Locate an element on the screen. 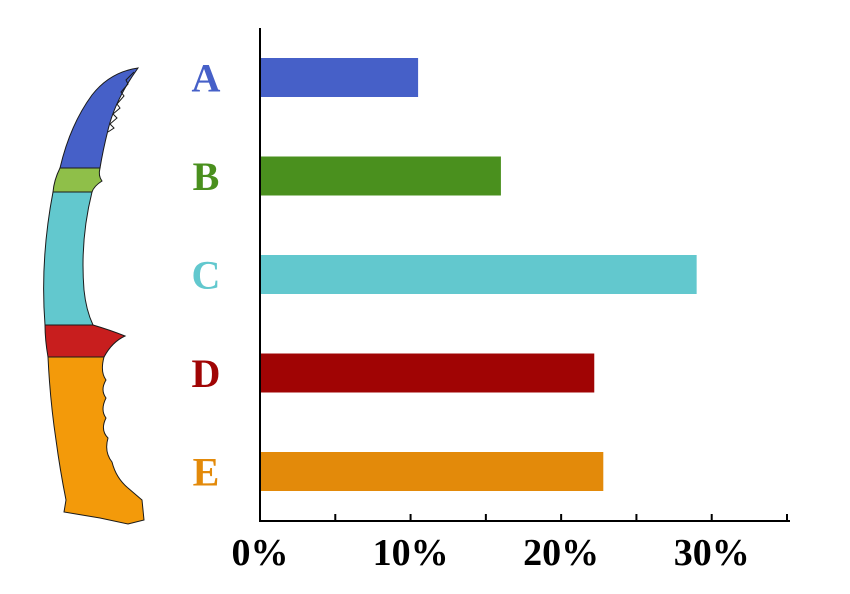 The height and width of the screenshot is (594, 850). category-labels: A B C D E is located at coordinates (206, 275).